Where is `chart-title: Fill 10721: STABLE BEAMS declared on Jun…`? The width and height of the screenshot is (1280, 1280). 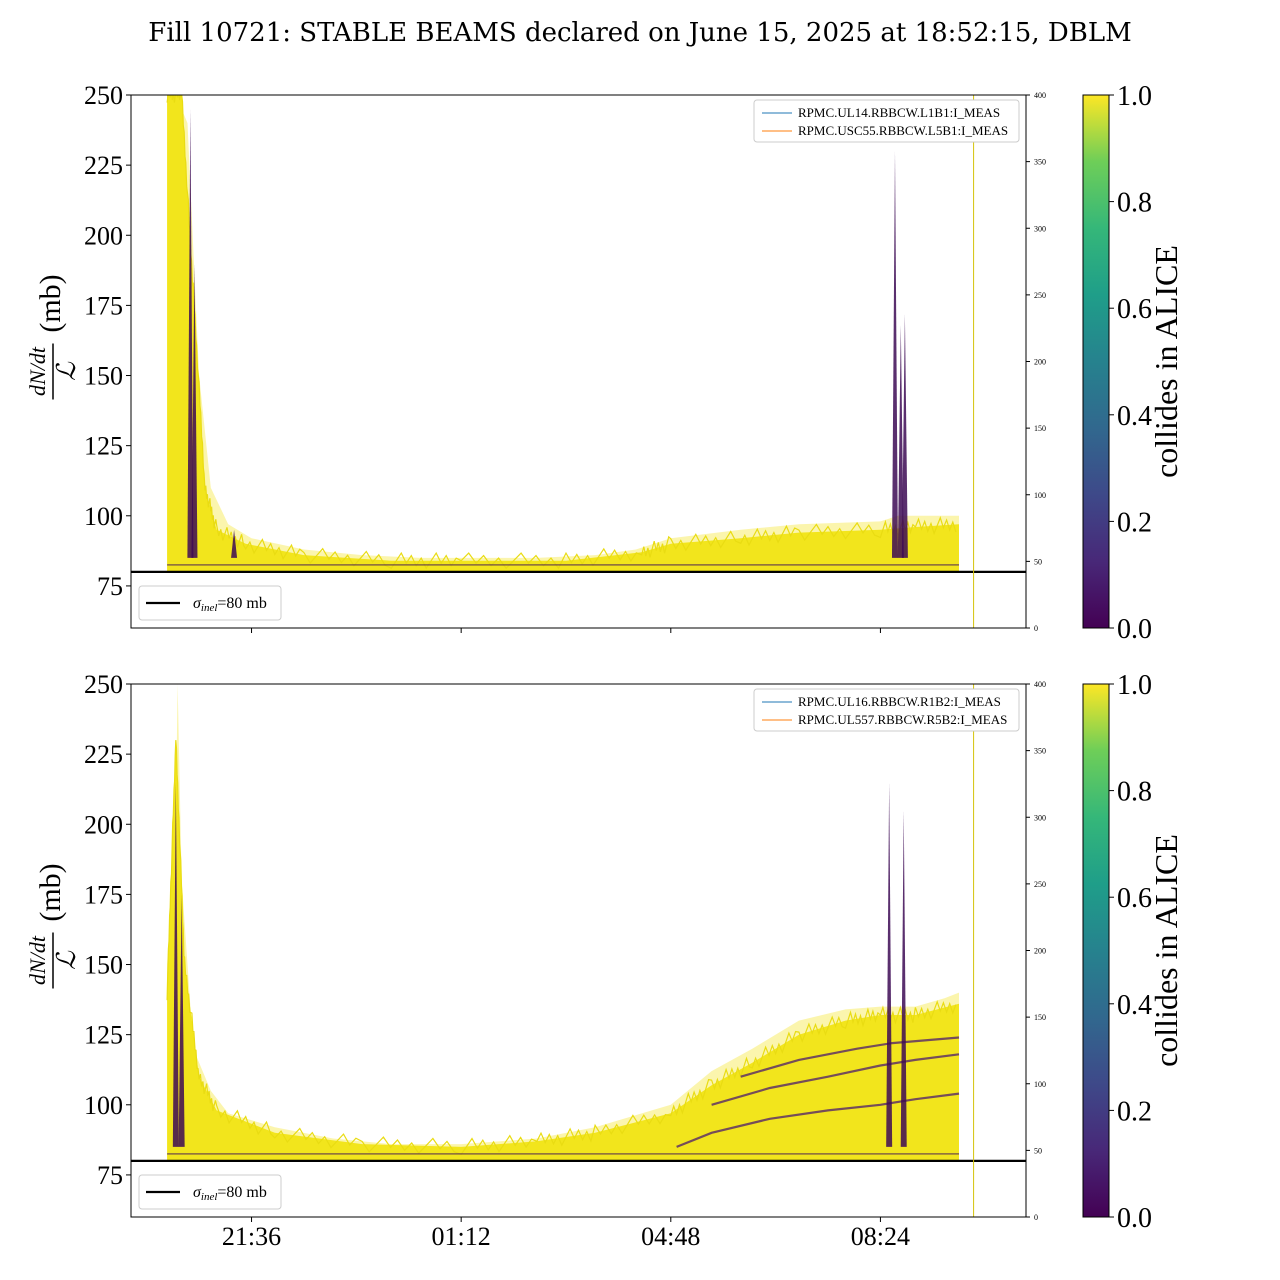 chart-title: Fill 10721: STABLE BEAMS declared on Jun… is located at coordinates (640, 33).